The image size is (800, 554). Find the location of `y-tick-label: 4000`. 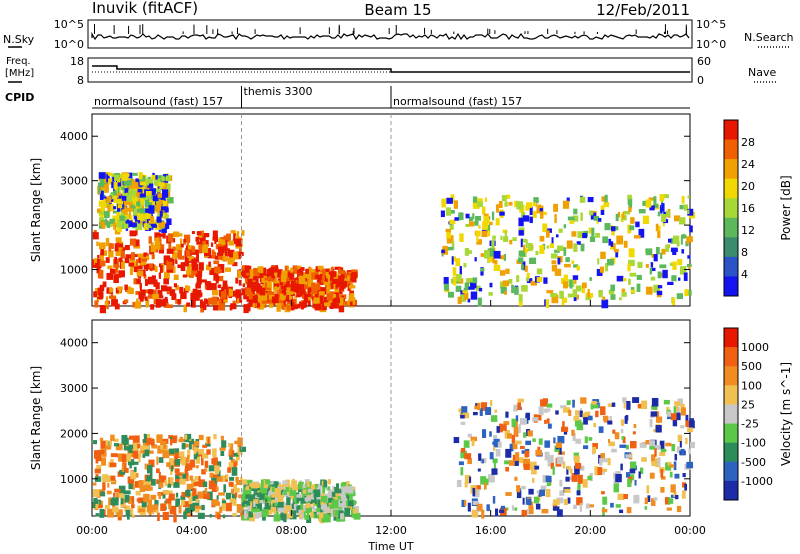

y-tick-label: 4000 is located at coordinates (74, 343).